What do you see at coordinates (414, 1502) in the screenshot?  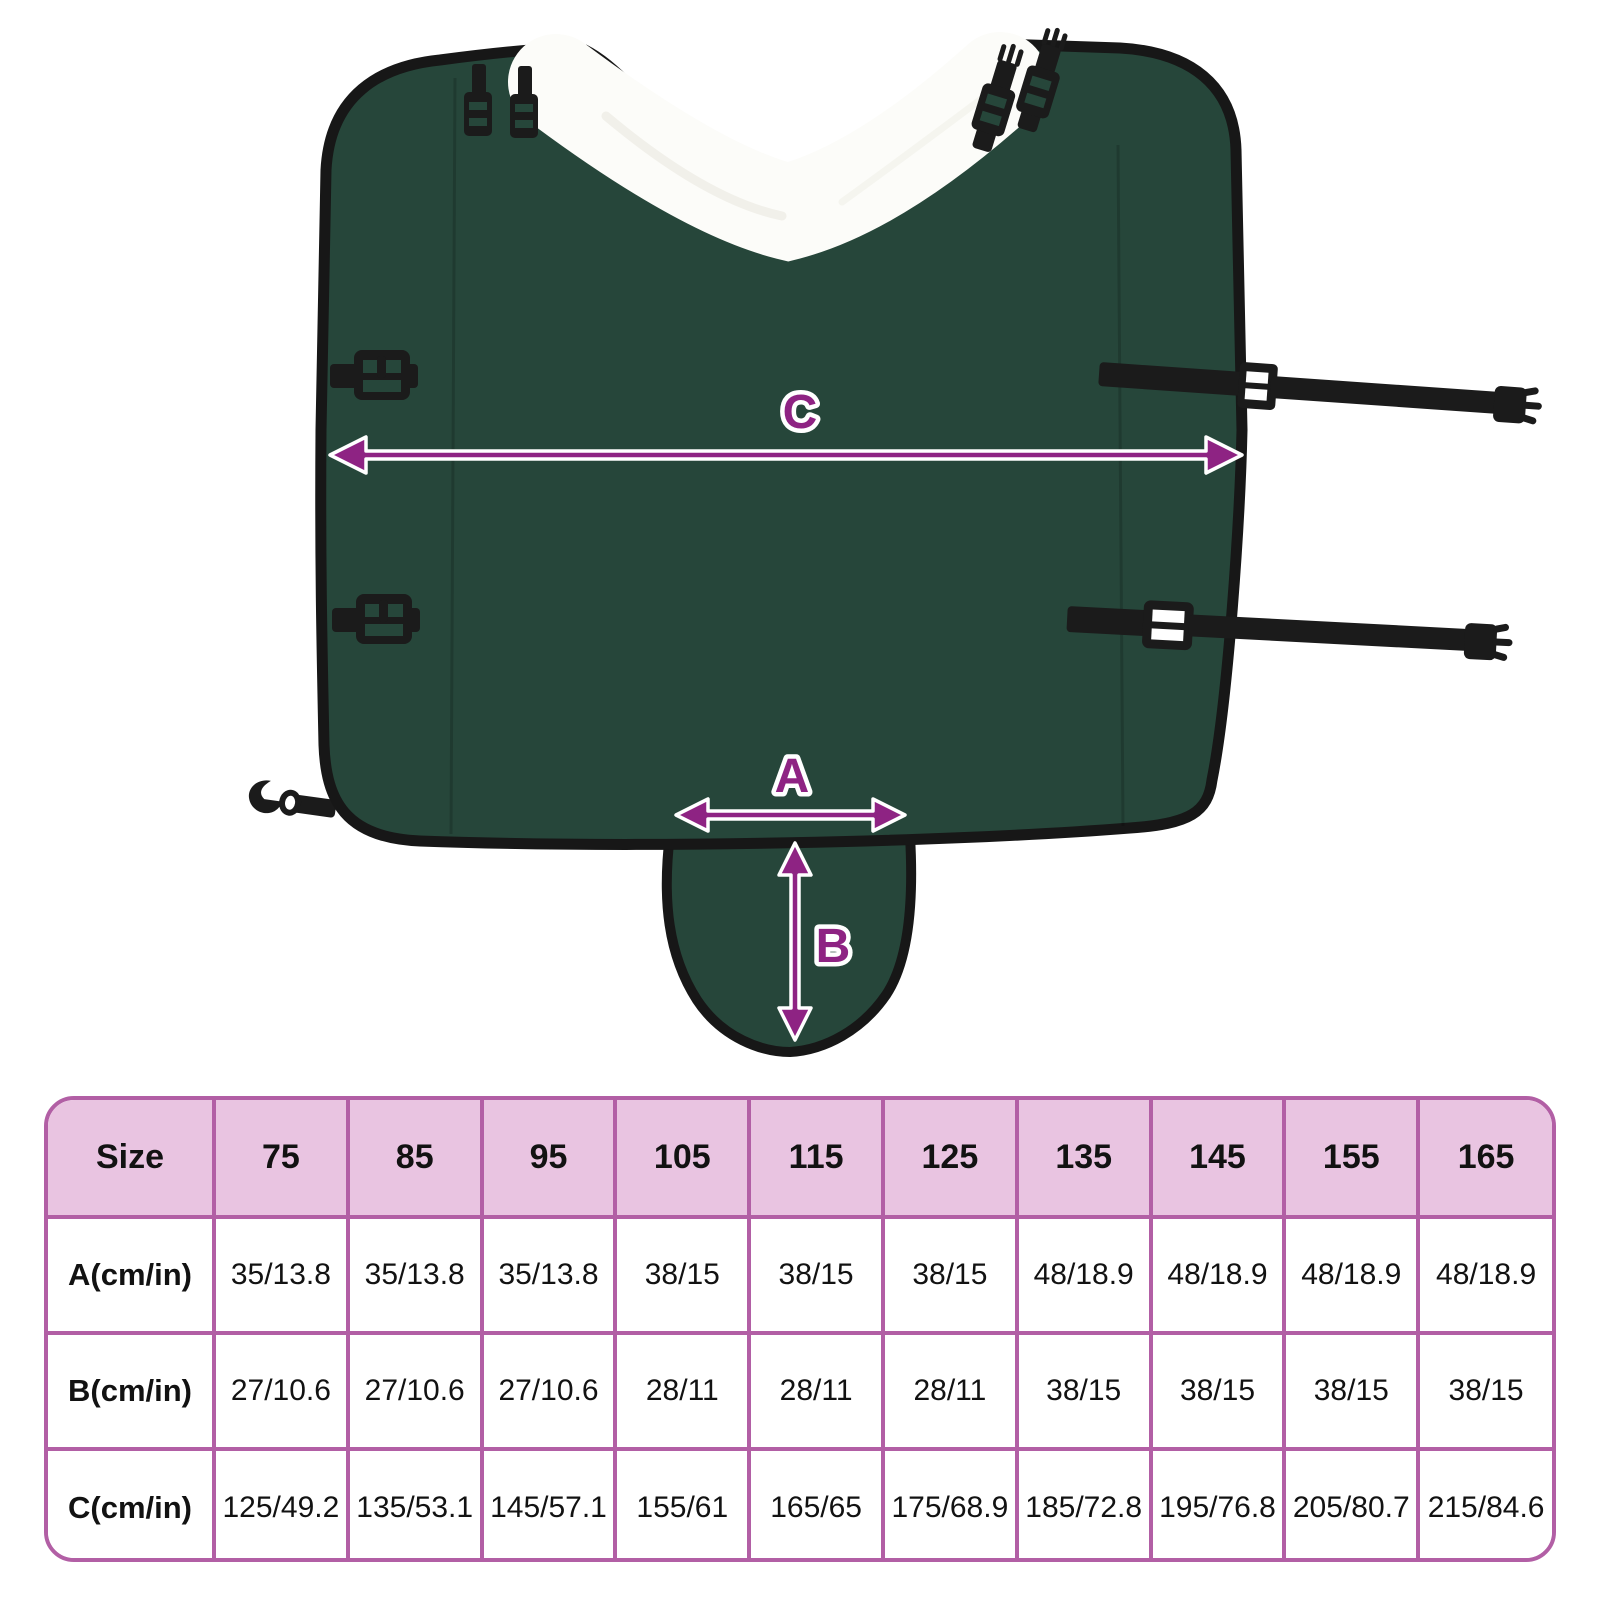 I see `value-cell: 135/53.1` at bounding box center [414, 1502].